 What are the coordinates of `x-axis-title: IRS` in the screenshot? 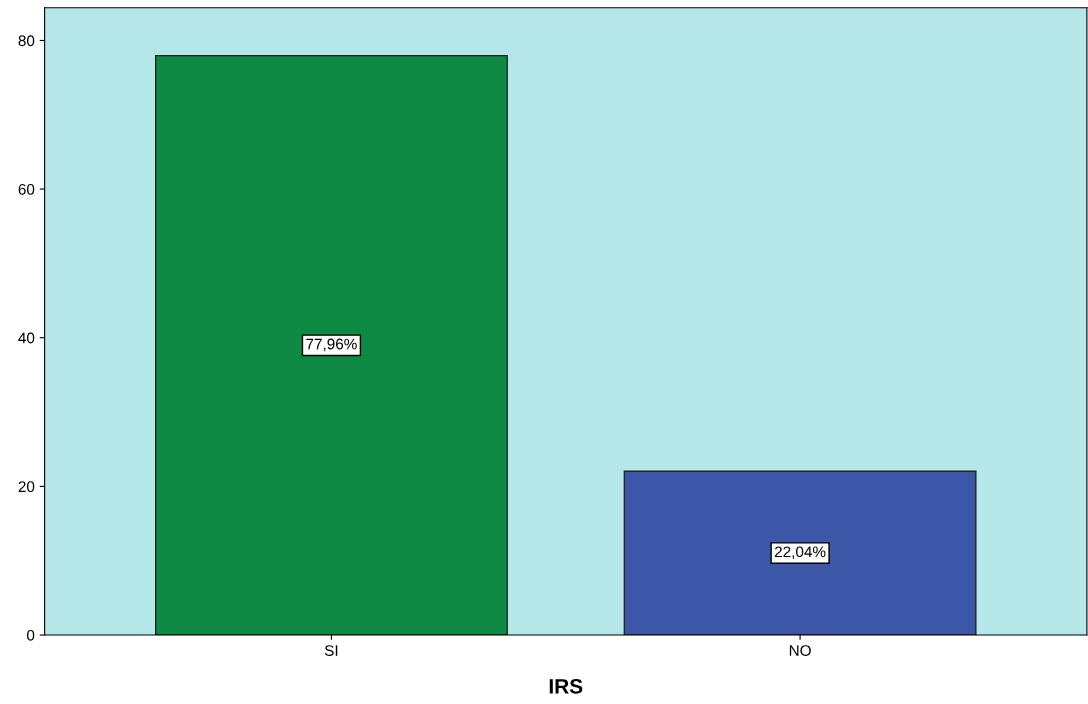 It's located at (566, 686).